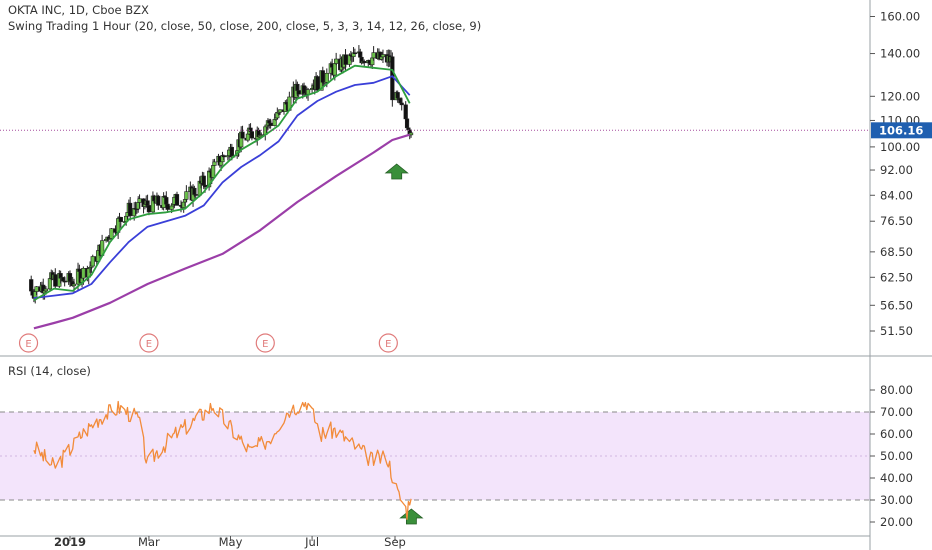 This screenshot has width=932, height=550. I want to click on price-tick-label: 160.00, so click(900, 17).